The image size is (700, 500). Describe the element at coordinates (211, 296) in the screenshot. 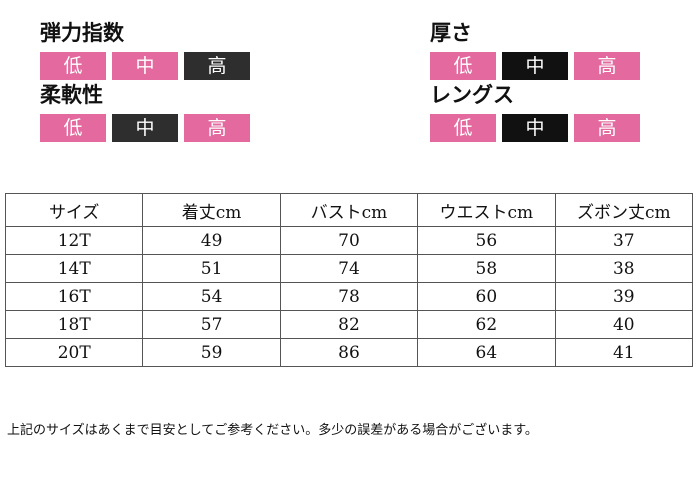

I see `cell-length: 54` at that location.